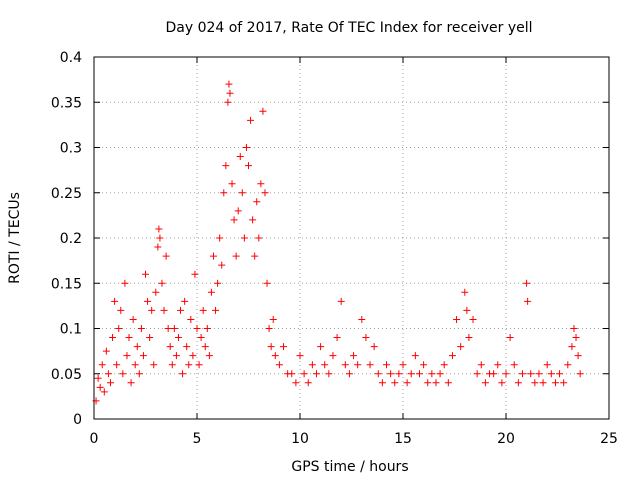 This screenshot has height=480, width=640. Describe the element at coordinates (66, 103) in the screenshot. I see `y-tick-label: 0.35` at that location.